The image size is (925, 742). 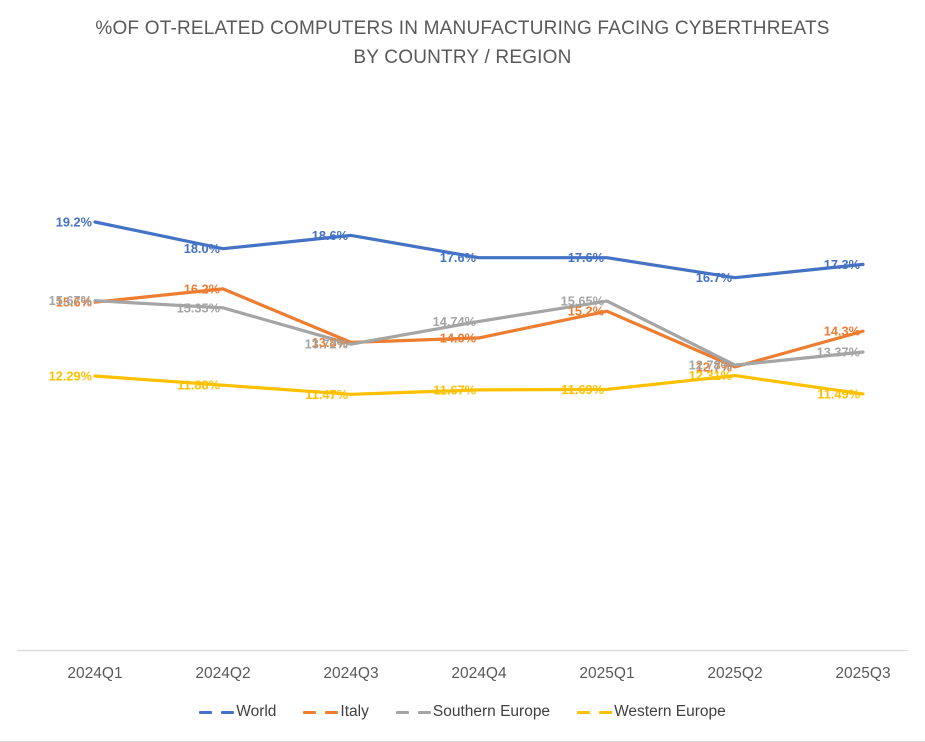 I want to click on chart-legend: World Italy Southern Europe Western Europe, so click(x=462, y=712).